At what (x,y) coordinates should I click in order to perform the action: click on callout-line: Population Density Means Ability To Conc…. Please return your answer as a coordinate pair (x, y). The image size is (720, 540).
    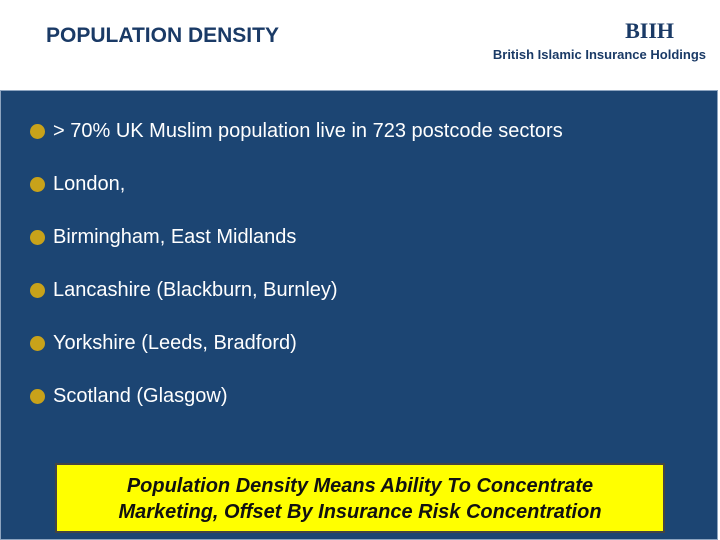
    Looking at the image, I should click on (360, 486).